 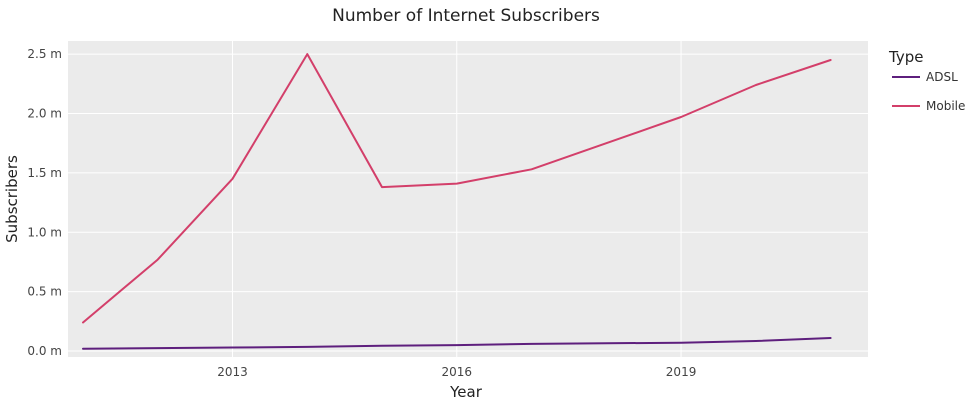 What do you see at coordinates (466, 16) in the screenshot?
I see `chart-title: Number of Internet Subscribers` at bounding box center [466, 16].